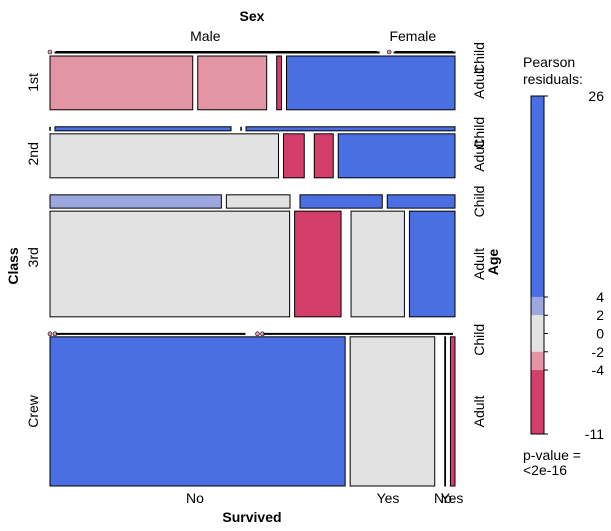  What do you see at coordinates (443, 498) in the screenshot?
I see `survived-label-no-female: No` at bounding box center [443, 498].